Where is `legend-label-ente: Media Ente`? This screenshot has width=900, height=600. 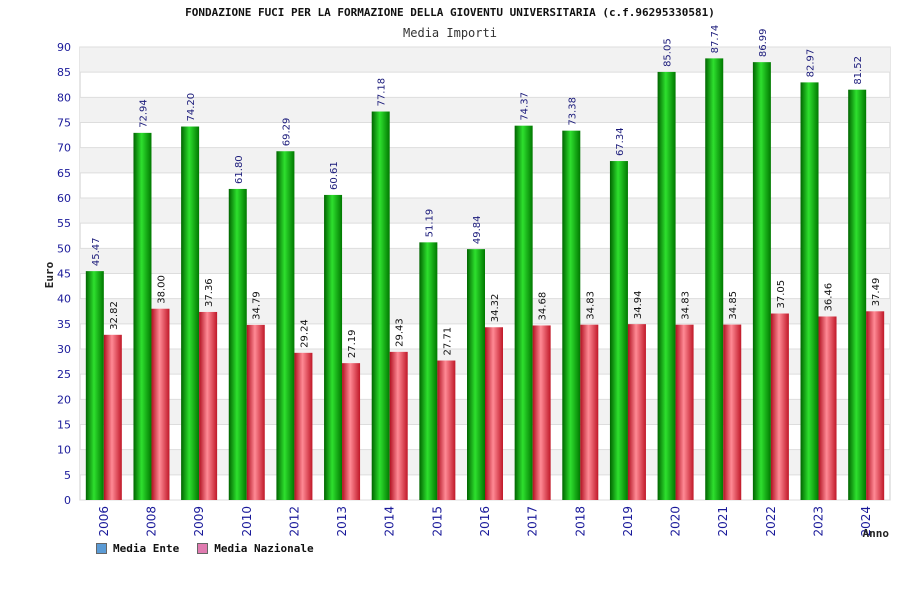 legend-label-ente: Media Ente is located at coordinates (146, 548).